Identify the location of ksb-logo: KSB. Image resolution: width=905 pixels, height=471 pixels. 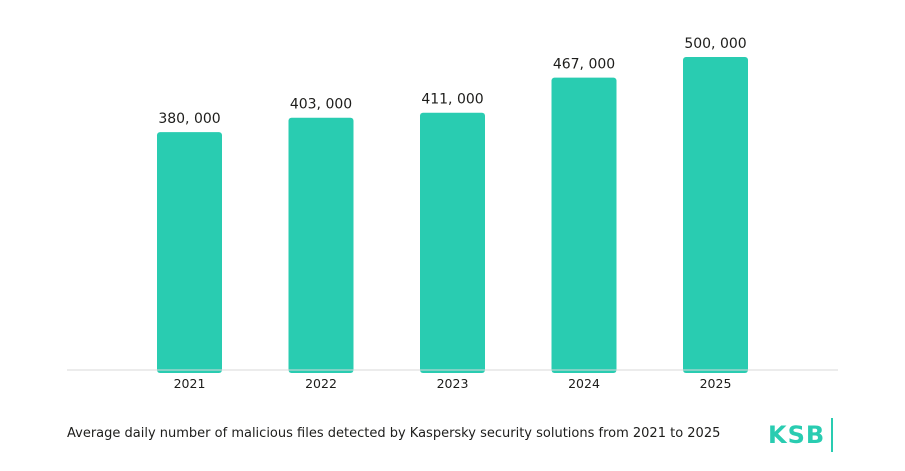
(801, 435).